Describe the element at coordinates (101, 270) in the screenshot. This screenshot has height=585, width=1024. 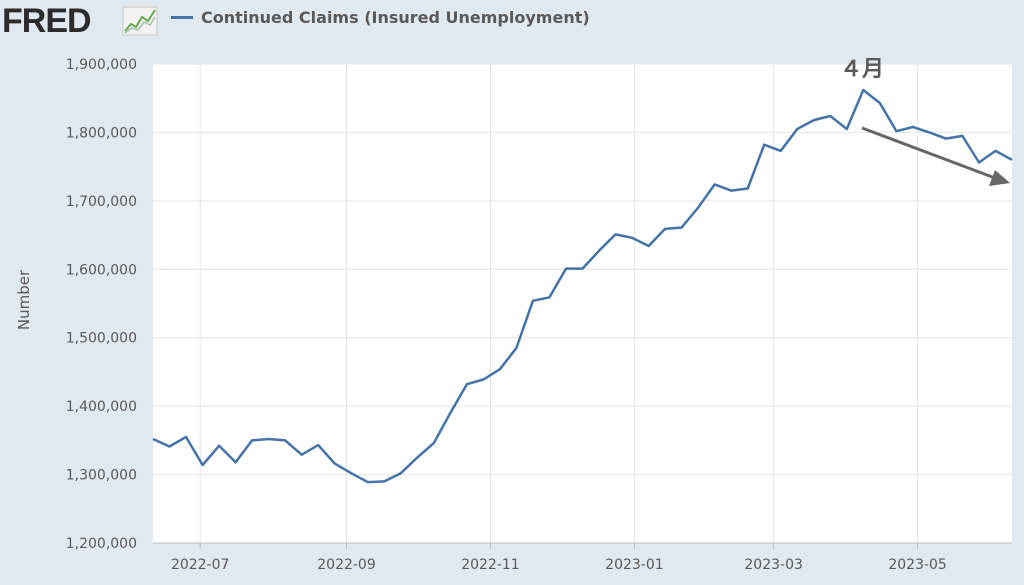
I see `y-tick-label: 1,600,000` at that location.